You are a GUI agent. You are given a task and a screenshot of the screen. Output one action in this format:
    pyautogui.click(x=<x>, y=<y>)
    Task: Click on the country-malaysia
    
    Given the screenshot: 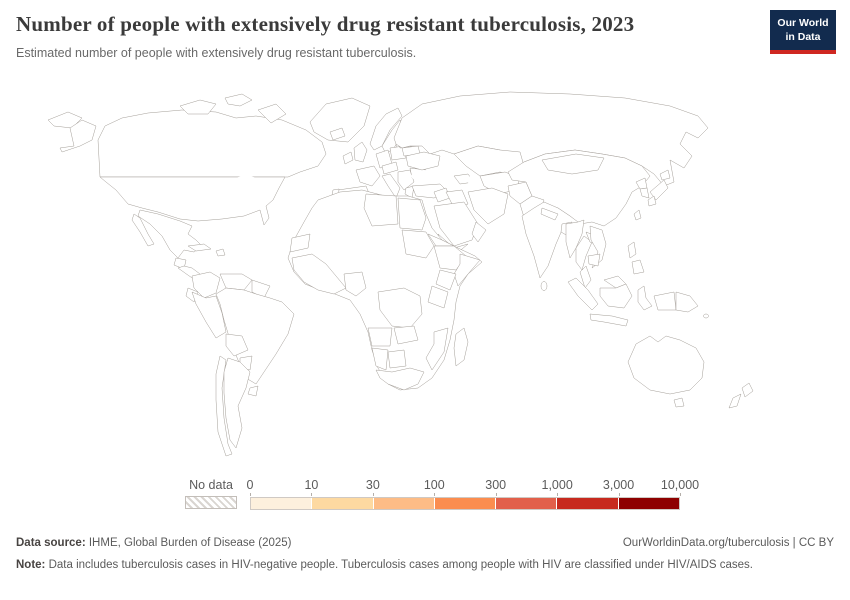 What is the action you would take?
    pyautogui.click(x=585, y=277)
    